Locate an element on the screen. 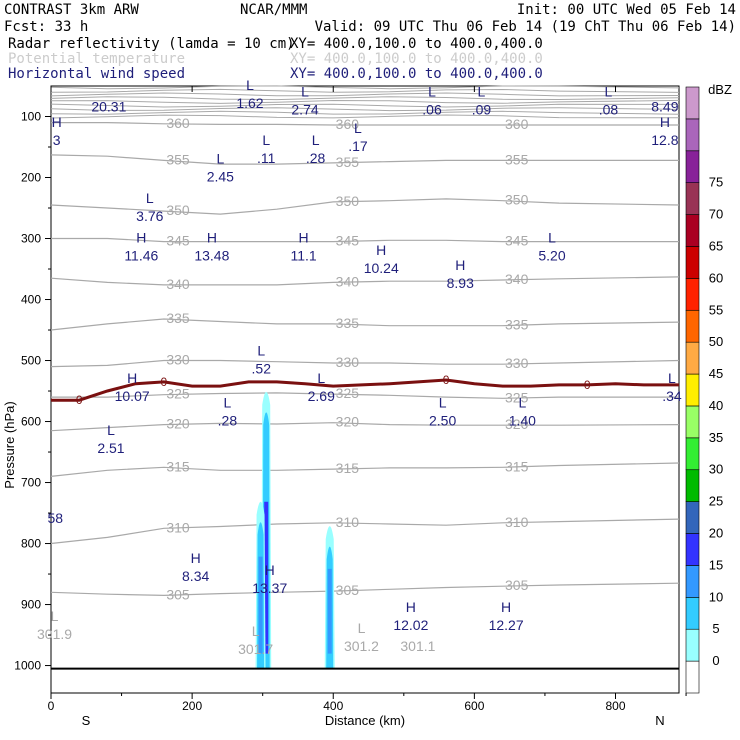 This screenshot has height=740, width=740. extremum-value: .34 is located at coordinates (672, 396).